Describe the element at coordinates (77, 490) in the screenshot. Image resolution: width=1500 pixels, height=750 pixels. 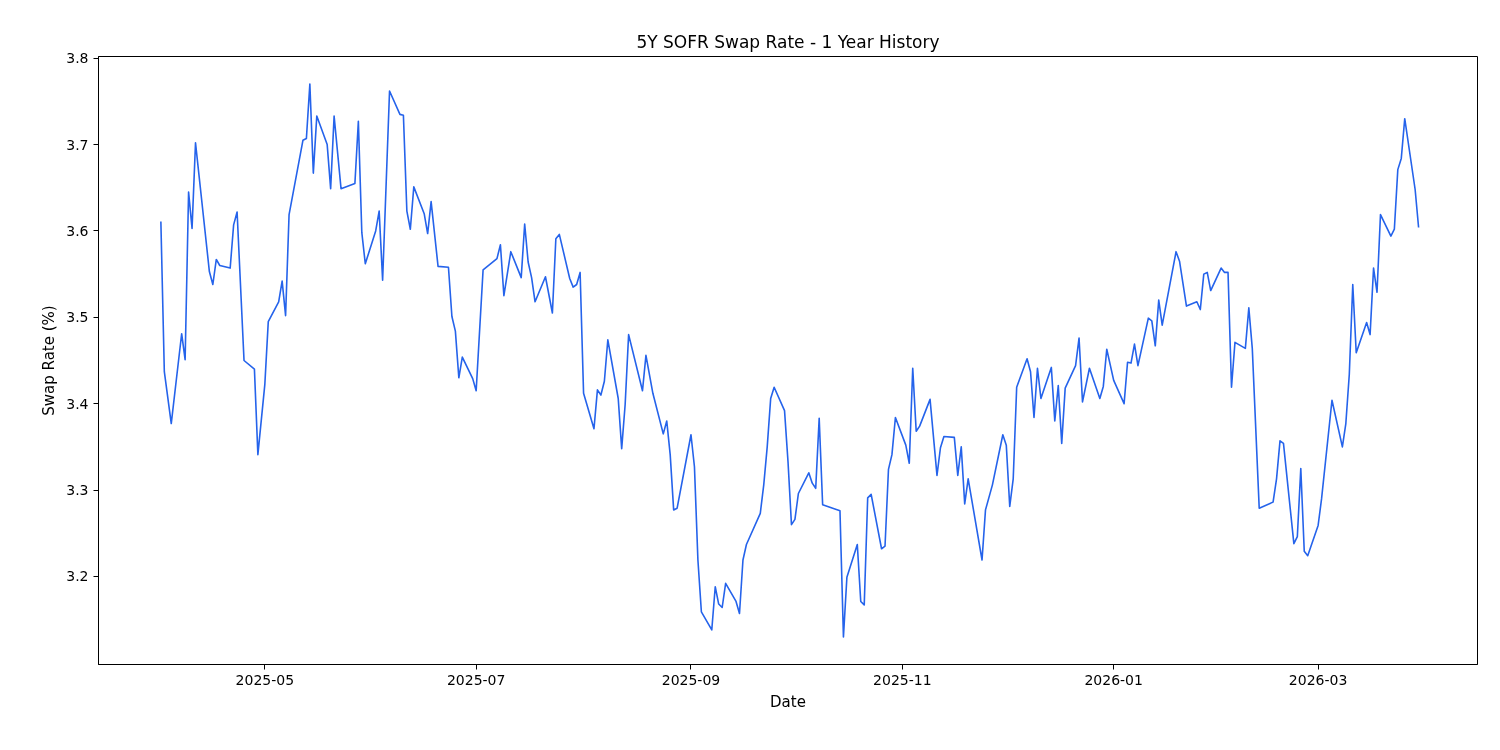
I see `y-tick-label: 3.3` at that location.